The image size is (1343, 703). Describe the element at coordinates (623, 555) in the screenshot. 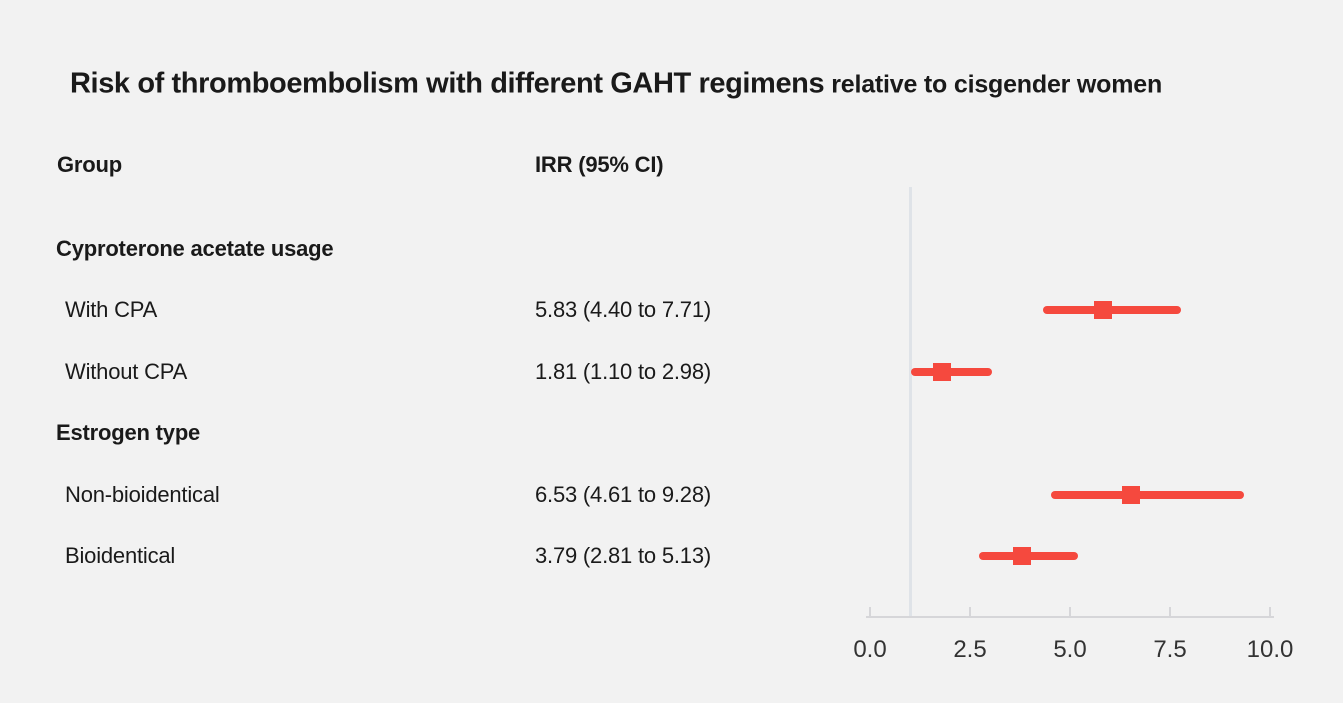

I see `irr-ci-value: 3.79 (2.81 to 5.13)` at that location.